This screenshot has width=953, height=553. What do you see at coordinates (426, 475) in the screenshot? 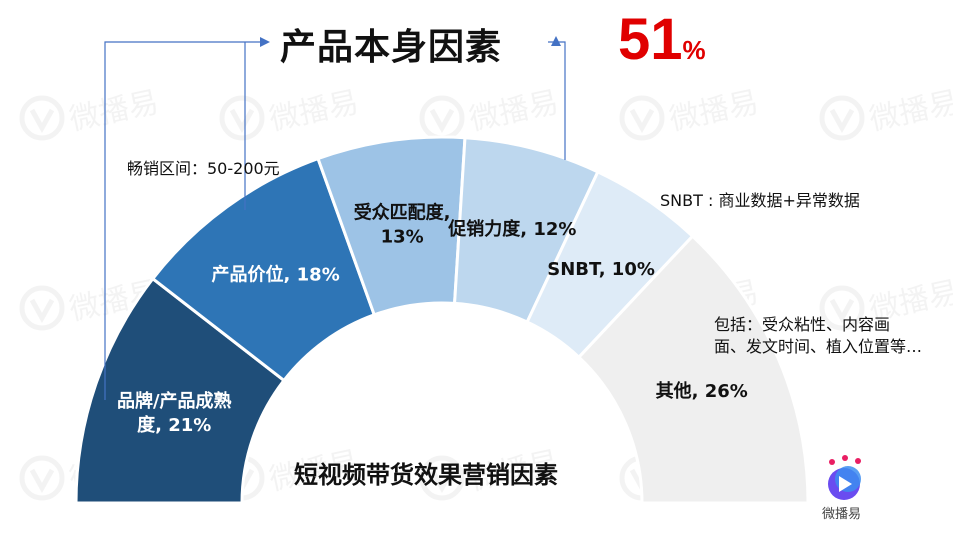
I see `center-label: 短视频带货效果营销因素` at bounding box center [426, 475].